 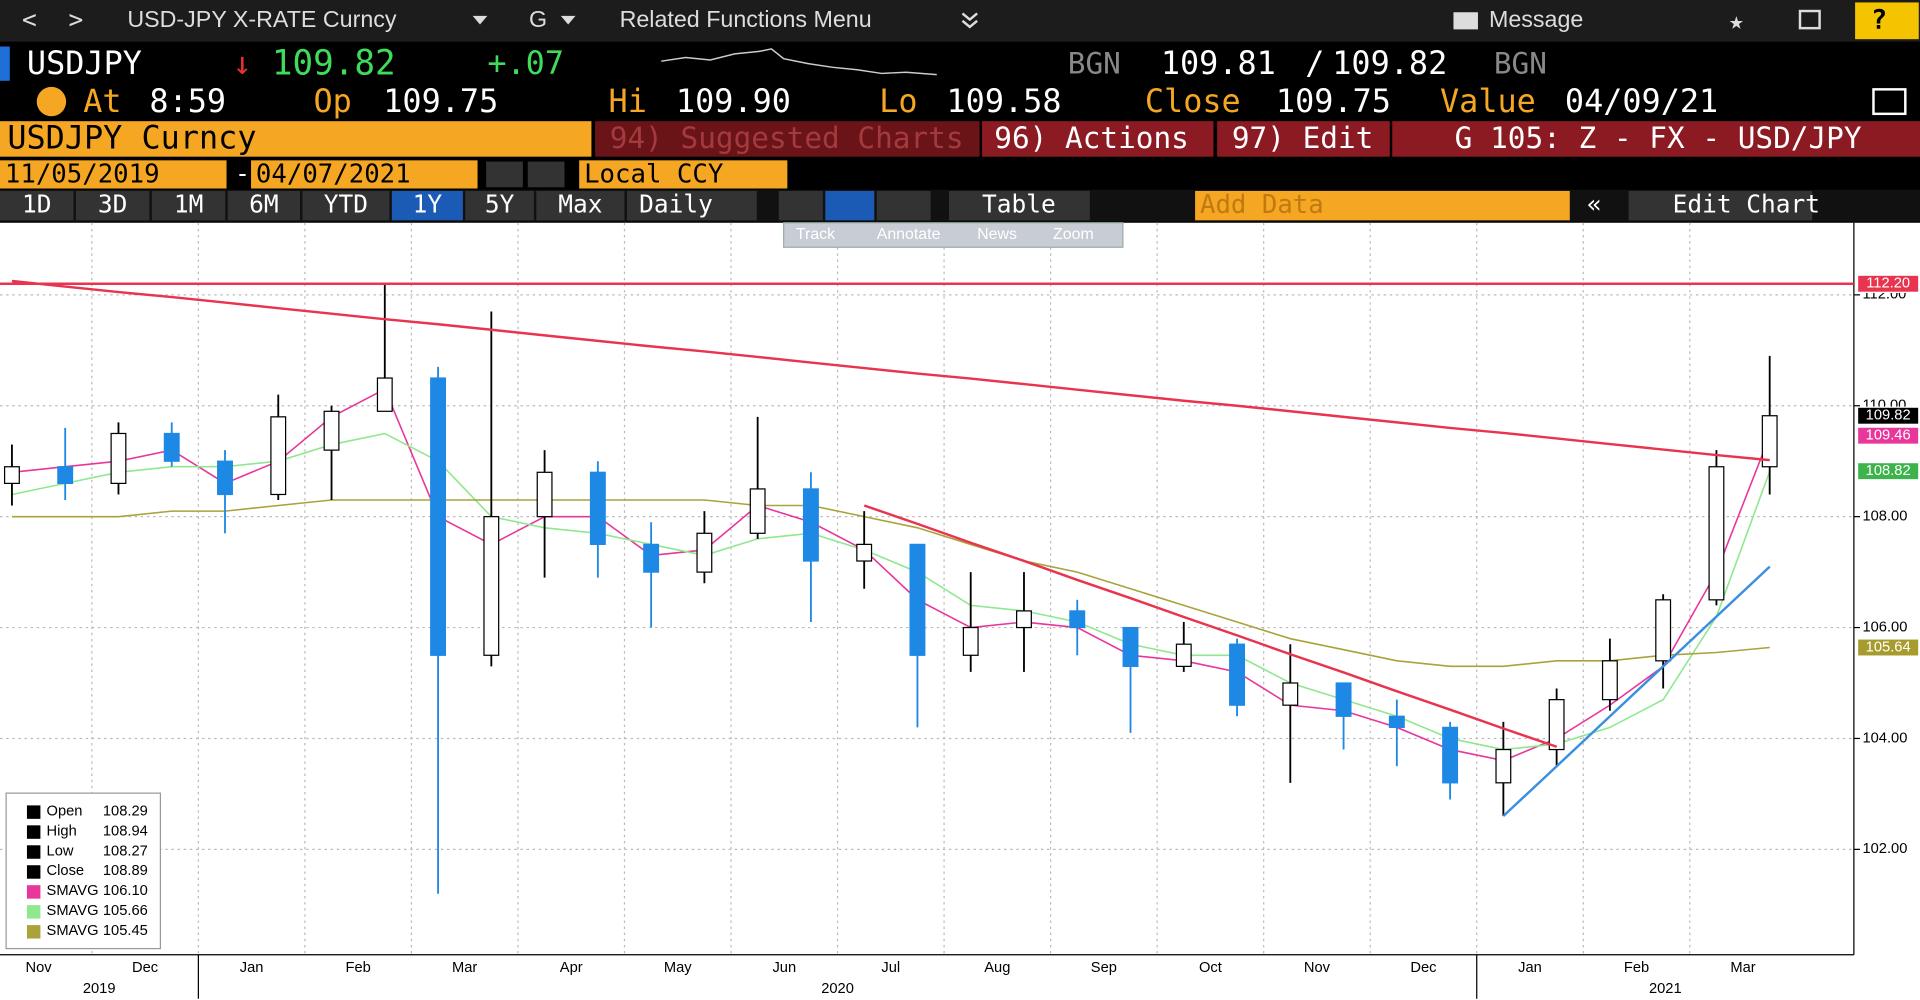 I want to click on stat-label: At, so click(x=102, y=101).